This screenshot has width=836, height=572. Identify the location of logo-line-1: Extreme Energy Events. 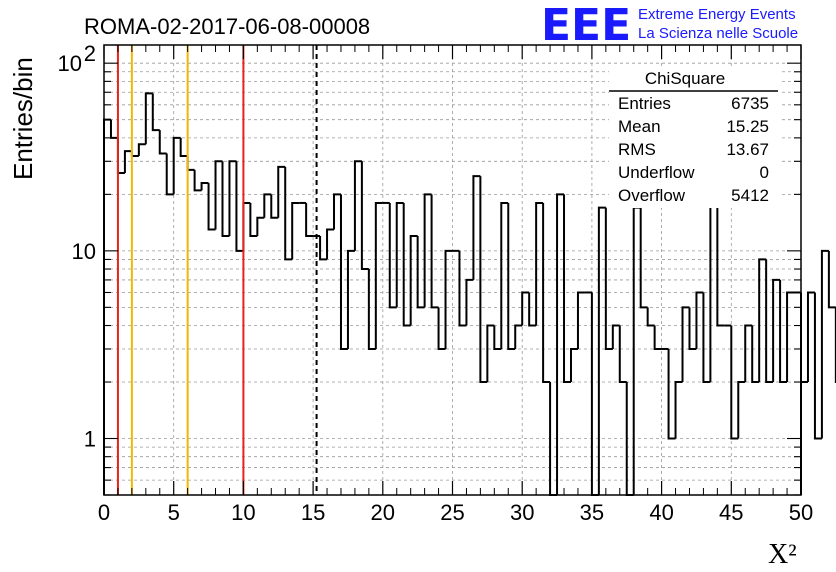
(717, 14).